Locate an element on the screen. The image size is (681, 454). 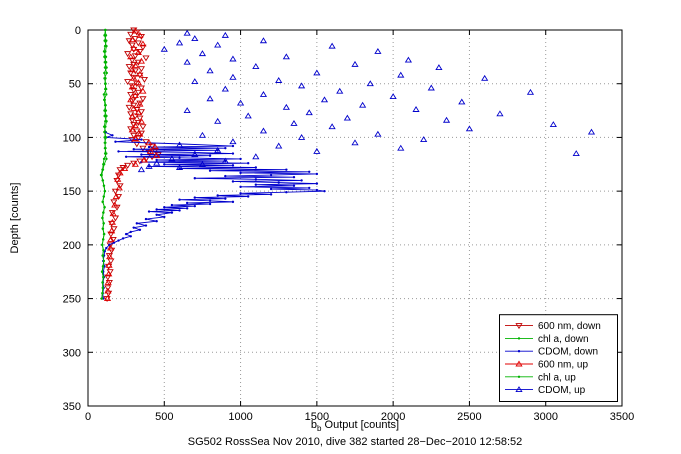
y-axis-label: Depth [counts] is located at coordinates (15, 218).